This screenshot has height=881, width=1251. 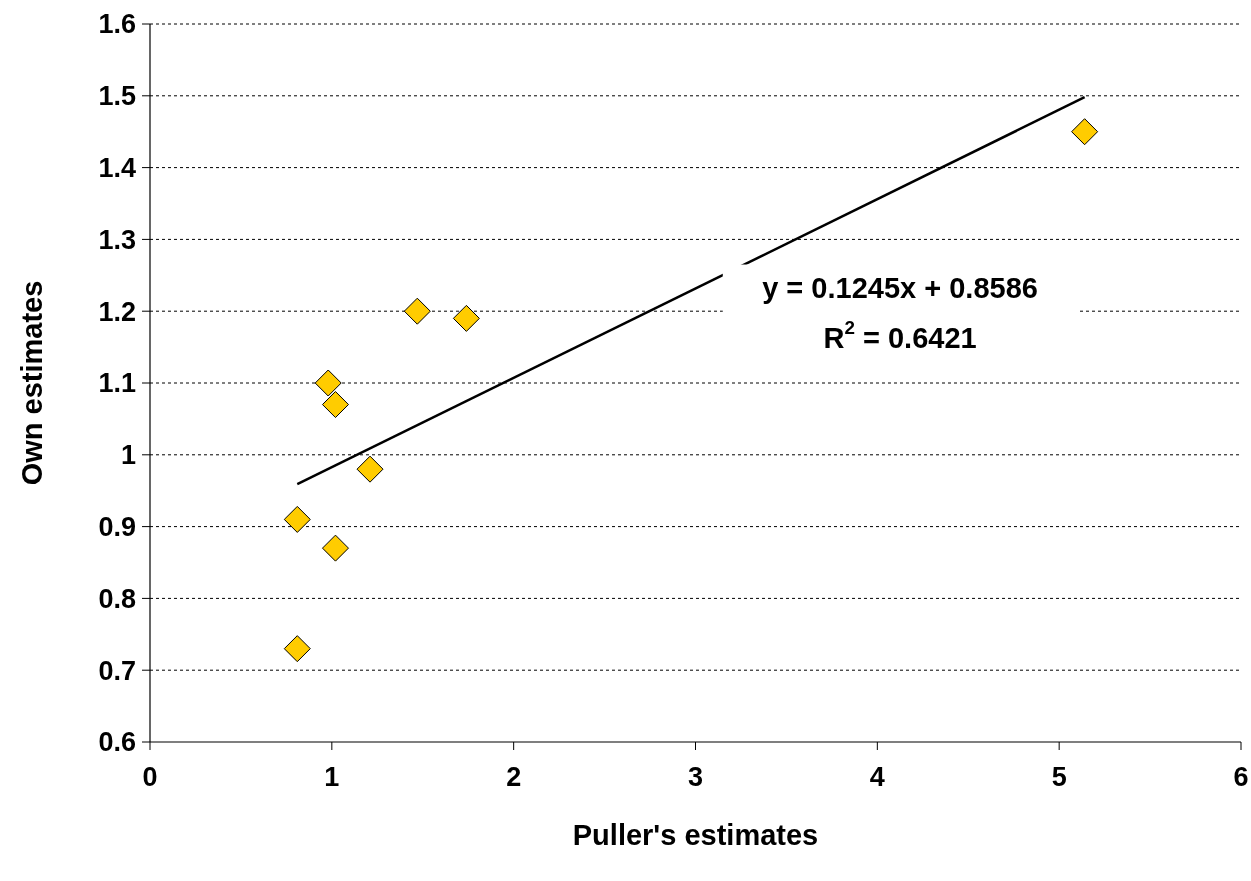 I want to click on y-tick-label: 1.5, so click(x=117, y=96).